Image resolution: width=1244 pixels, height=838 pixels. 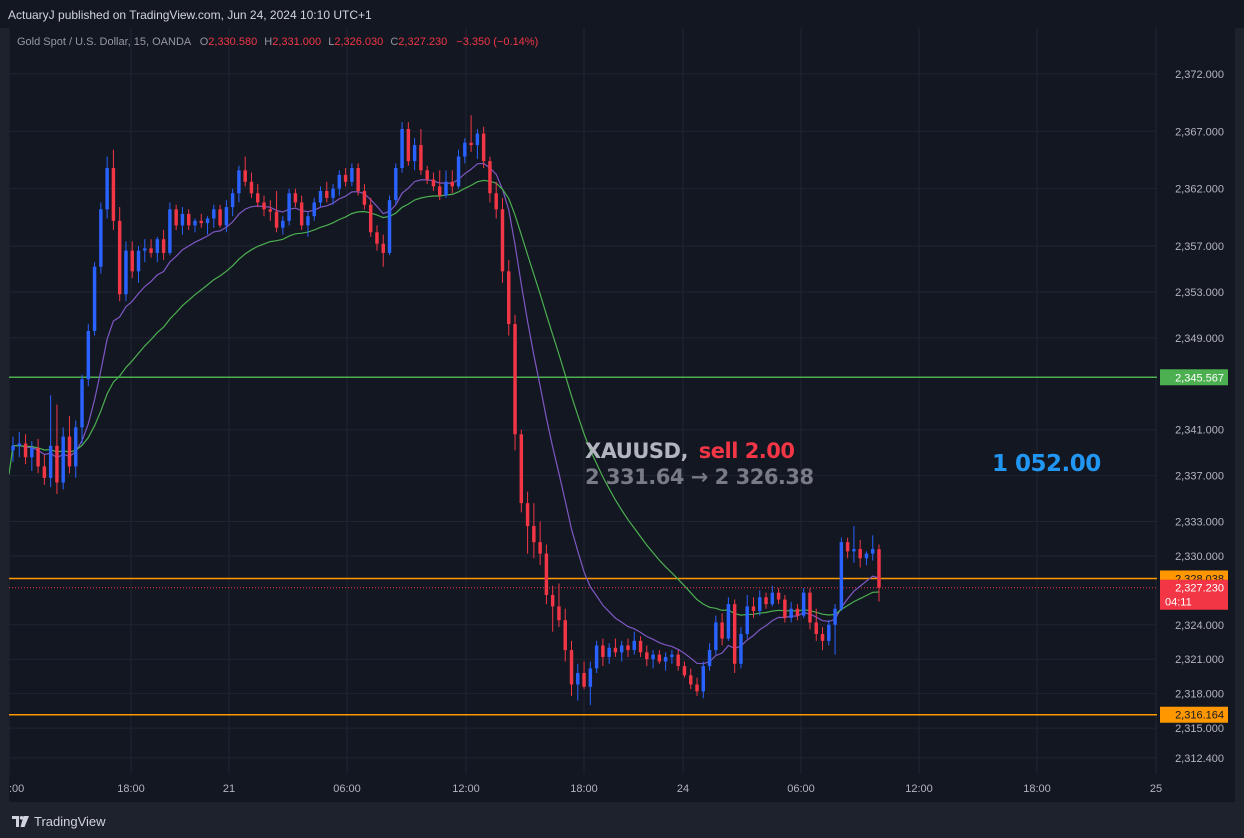 What do you see at coordinates (59, 821) in the screenshot?
I see `tradingview-logo: TradingView` at bounding box center [59, 821].